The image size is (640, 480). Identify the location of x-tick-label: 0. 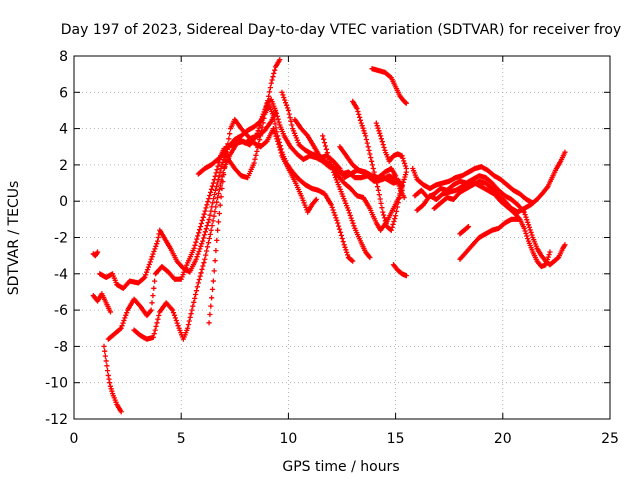
(74, 439).